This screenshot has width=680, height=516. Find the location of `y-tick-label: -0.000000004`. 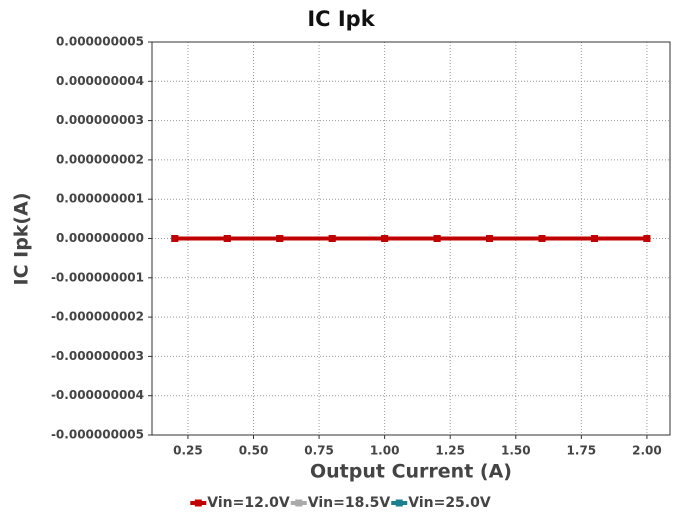

y-tick-label: -0.000000004 is located at coordinates (97, 395).